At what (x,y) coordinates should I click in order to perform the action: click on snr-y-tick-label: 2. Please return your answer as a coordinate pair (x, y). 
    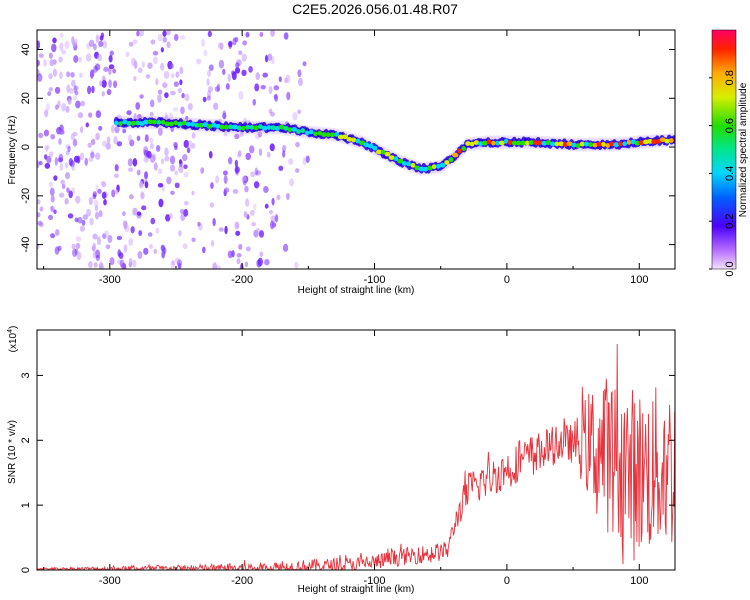
    Looking at the image, I should click on (26, 440).